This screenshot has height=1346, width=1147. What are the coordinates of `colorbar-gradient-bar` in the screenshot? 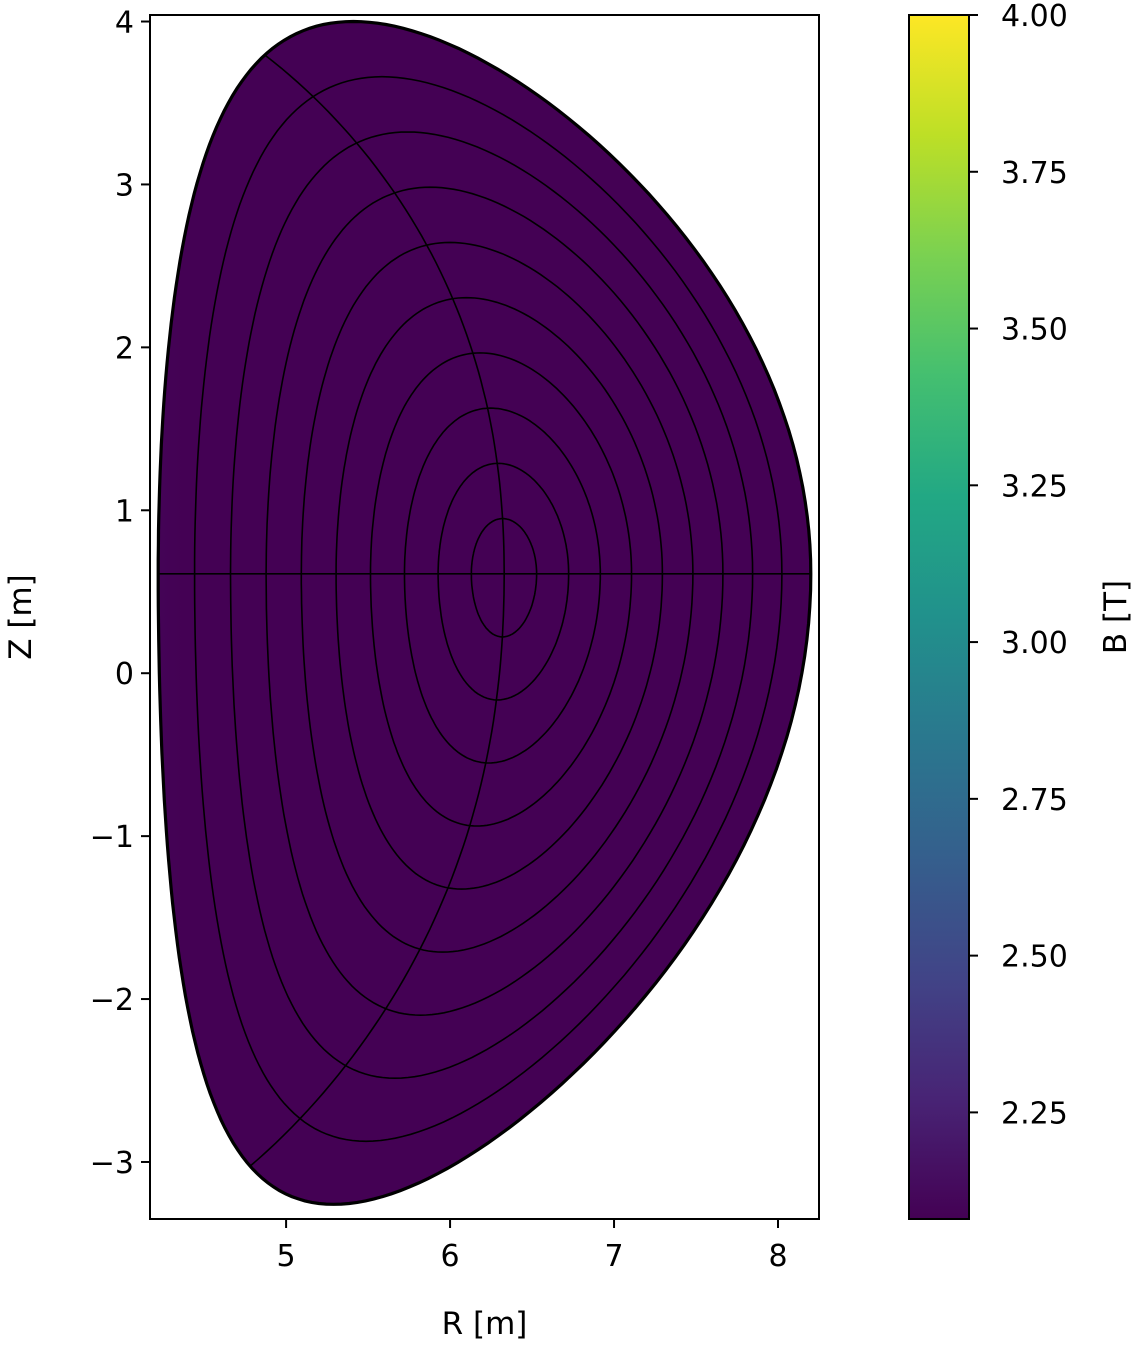 It's located at (939, 617).